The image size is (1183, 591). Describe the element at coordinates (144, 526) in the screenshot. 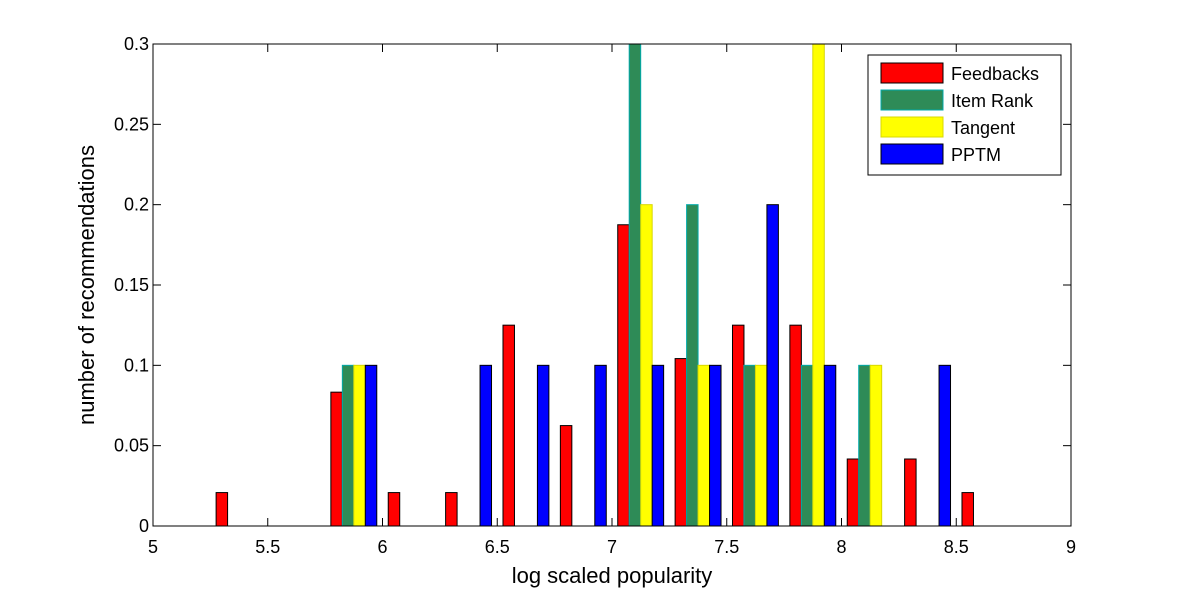

I see `y-tick-label: 0` at that location.